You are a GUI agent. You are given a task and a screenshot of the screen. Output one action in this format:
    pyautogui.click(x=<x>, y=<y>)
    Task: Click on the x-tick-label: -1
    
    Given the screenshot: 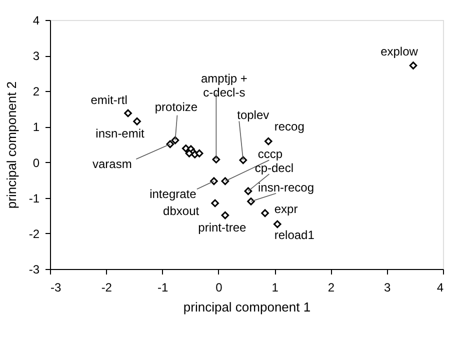 What is the action you would take?
    pyautogui.click(x=162, y=287)
    